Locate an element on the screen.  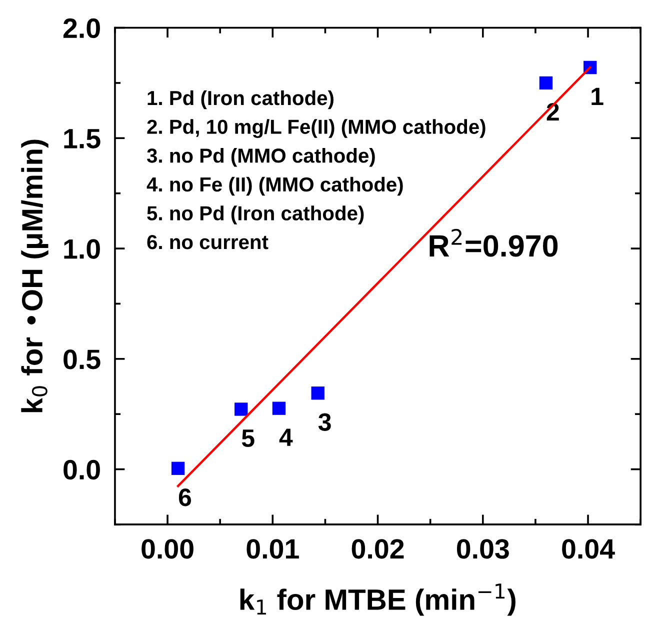
annotation: 4. no Fe (II) (MMO cathode) is located at coordinates (274, 186).